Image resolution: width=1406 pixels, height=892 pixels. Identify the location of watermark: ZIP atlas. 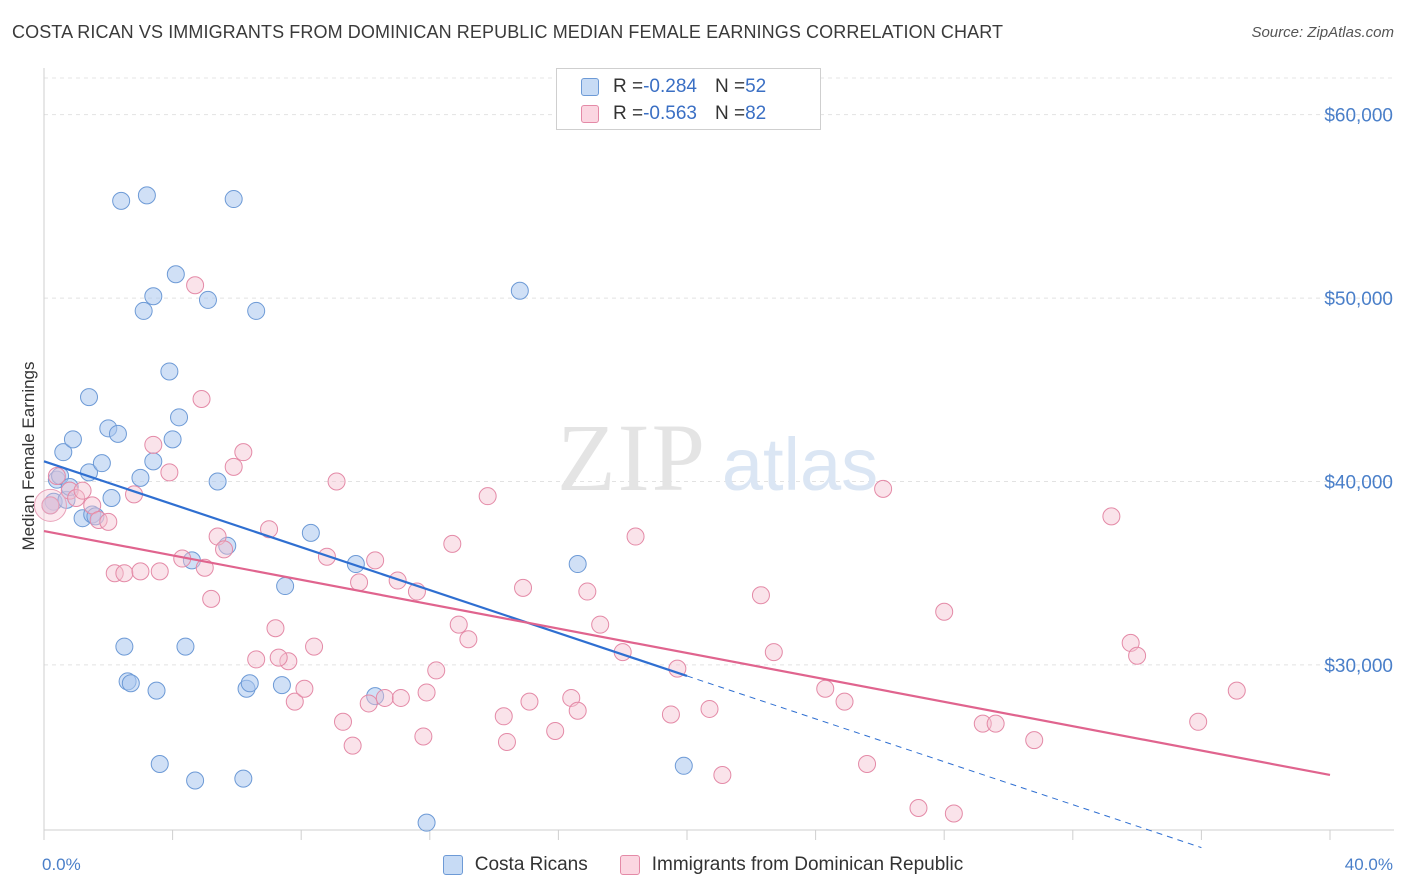
(717, 457).